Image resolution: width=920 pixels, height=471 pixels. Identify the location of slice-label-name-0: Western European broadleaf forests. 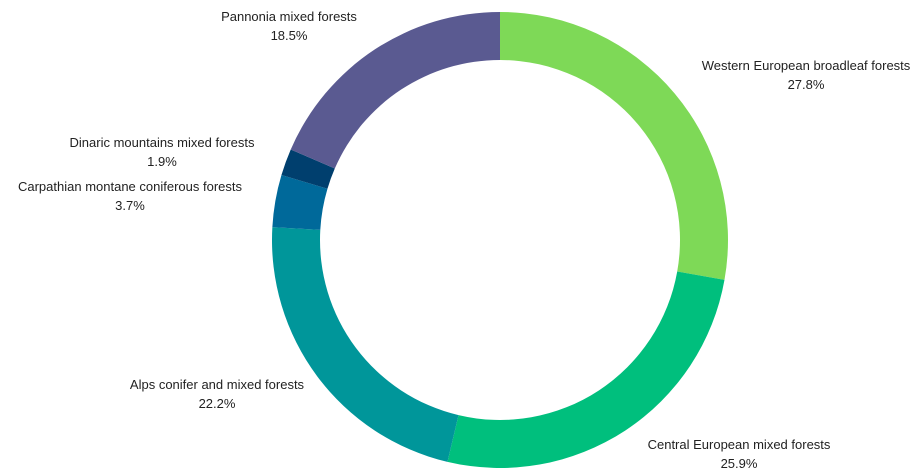
(806, 65).